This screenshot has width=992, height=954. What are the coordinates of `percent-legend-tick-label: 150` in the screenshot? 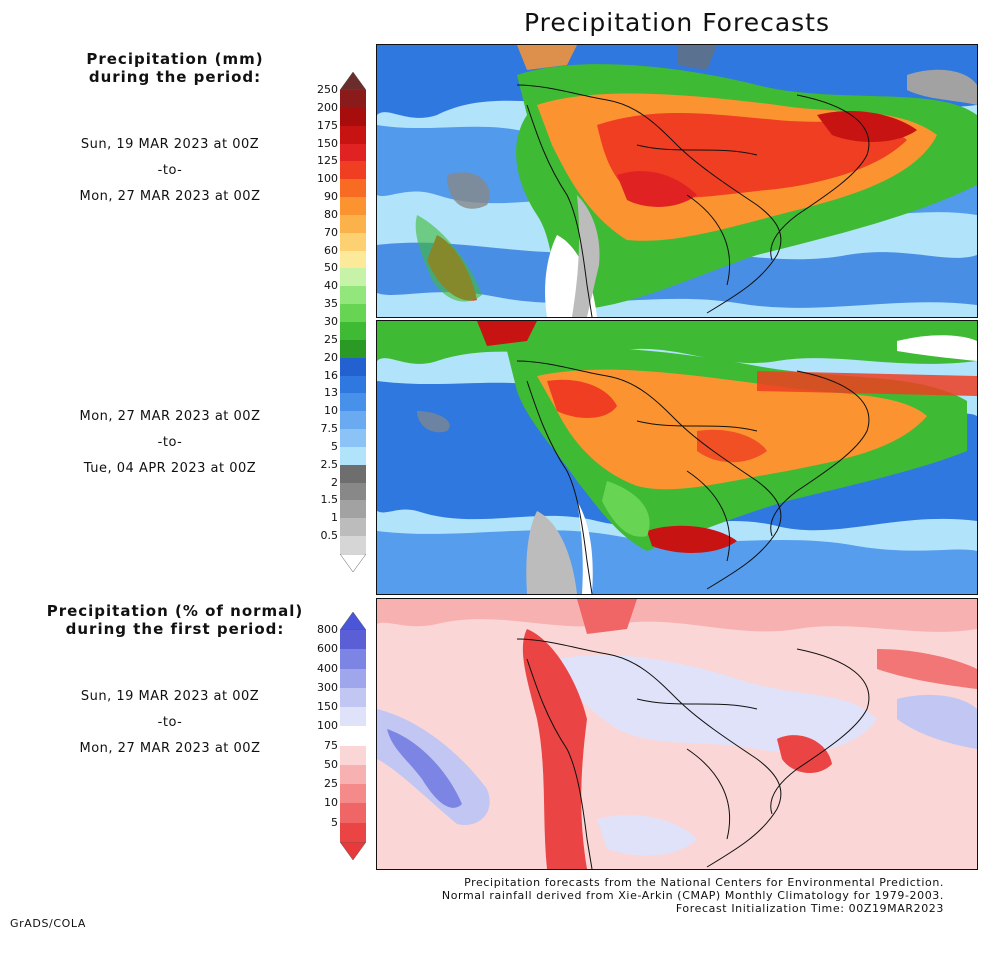 It's located at (327, 707).